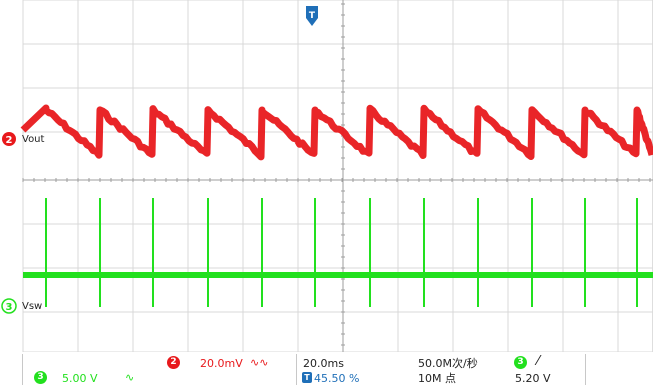  I want to click on rising-edge-icon: ⁄, so click(538, 361).